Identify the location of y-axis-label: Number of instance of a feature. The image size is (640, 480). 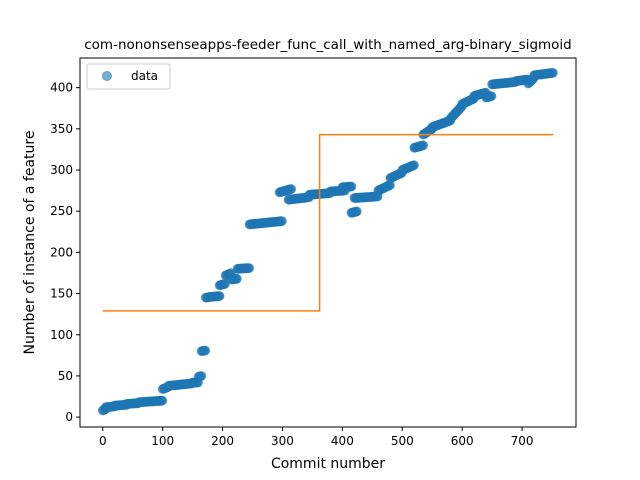
(30, 243).